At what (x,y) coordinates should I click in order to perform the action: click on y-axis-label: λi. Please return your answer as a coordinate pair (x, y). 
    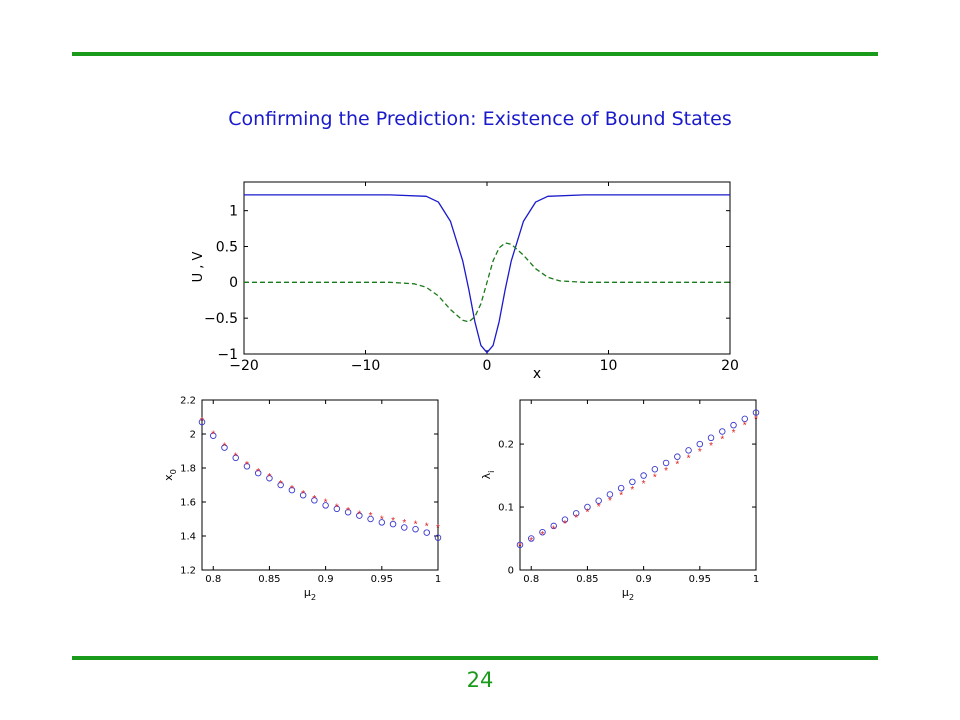
    Looking at the image, I should click on (488, 475).